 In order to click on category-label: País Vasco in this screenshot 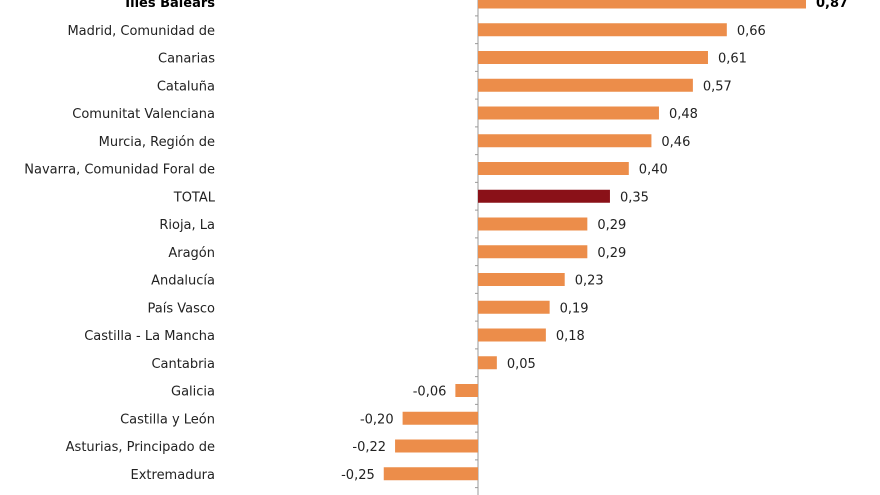, I will do `click(182, 308)`.